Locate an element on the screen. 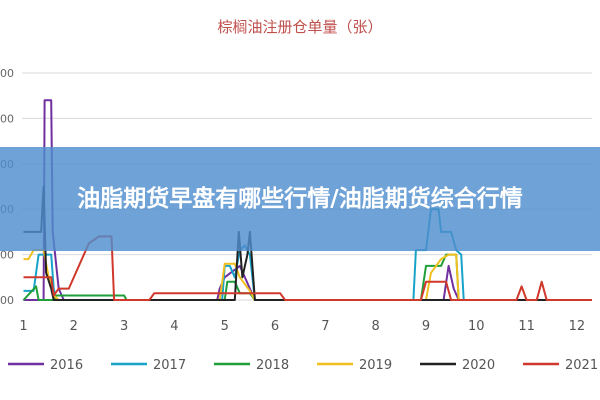 The height and width of the screenshot is (400, 600). series-line-2019 is located at coordinates (307, 275).